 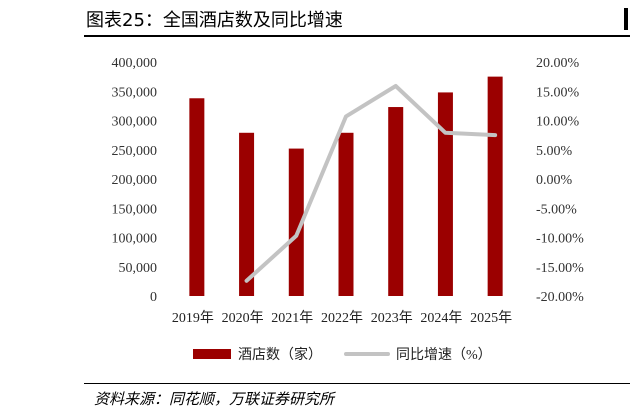 What do you see at coordinates (554, 180) in the screenshot?
I see `right-tick-label: 0.00%` at bounding box center [554, 180].